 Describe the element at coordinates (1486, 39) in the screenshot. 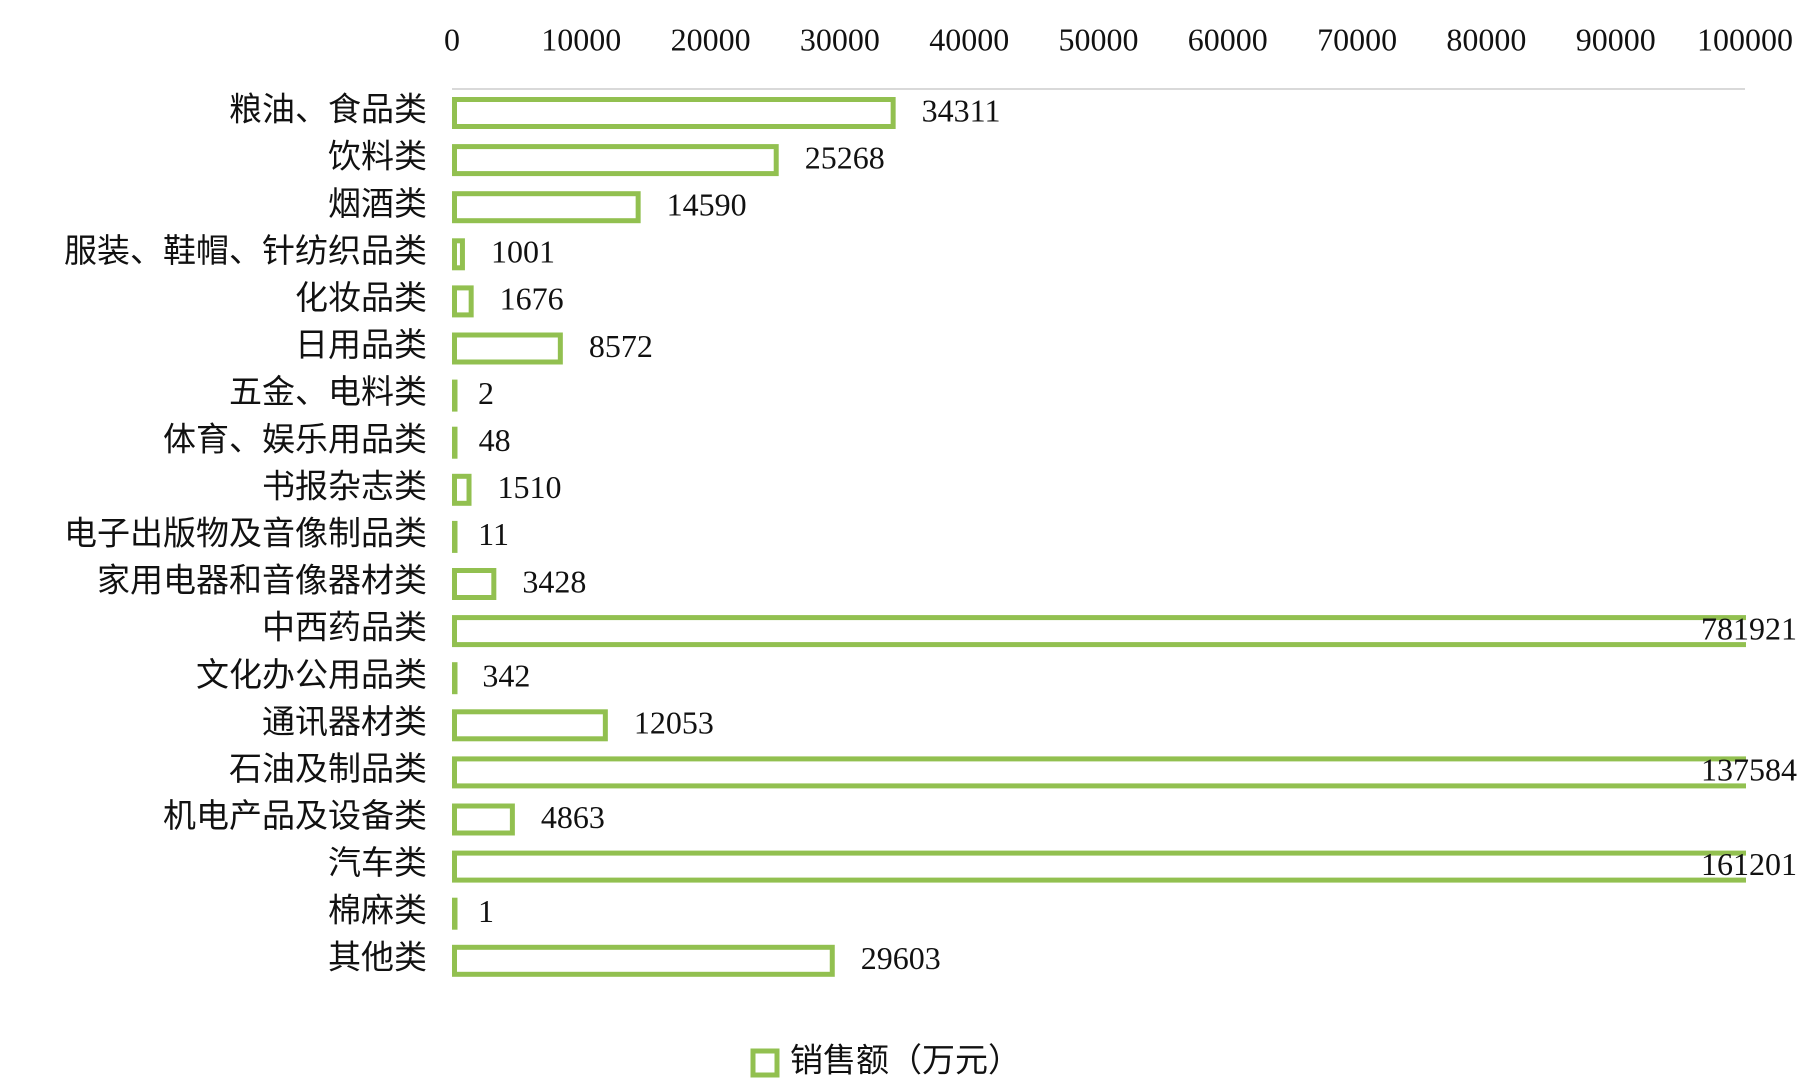

I see `x-tick-label: 80000` at that location.